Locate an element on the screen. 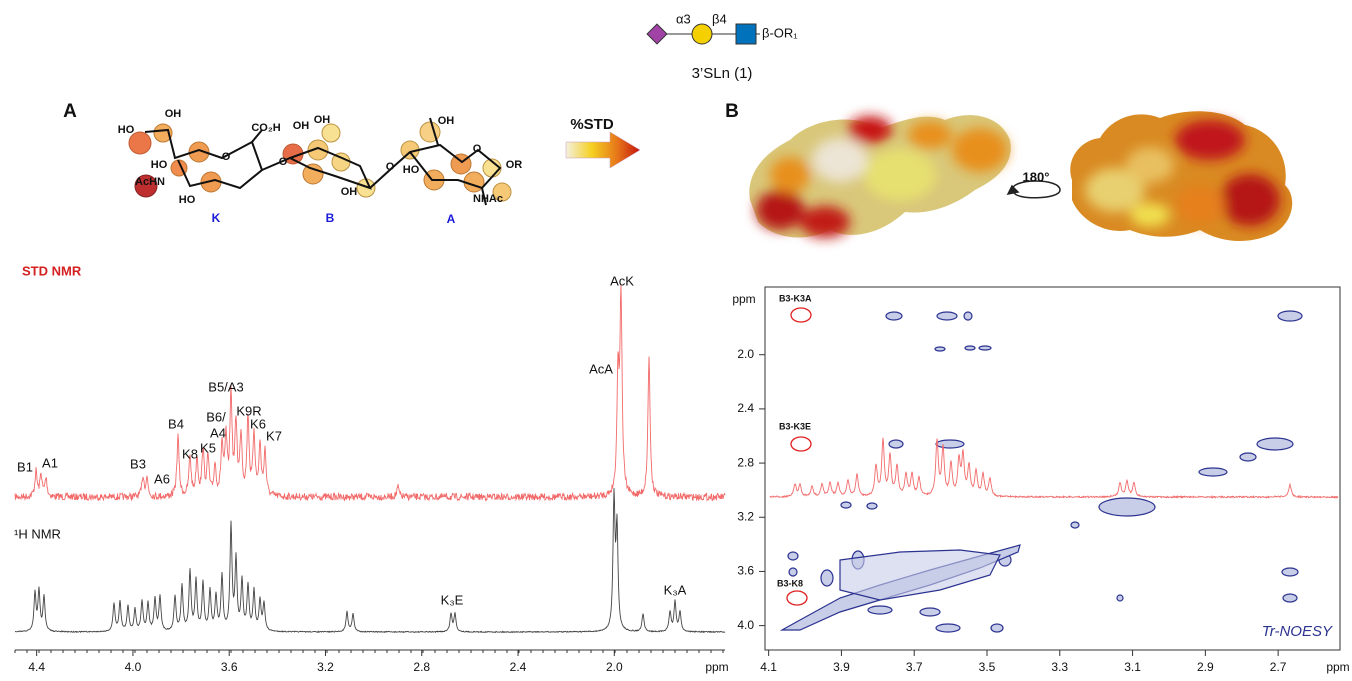 The height and width of the screenshot is (681, 1352). peak-label: K₃E is located at coordinates (452, 599).